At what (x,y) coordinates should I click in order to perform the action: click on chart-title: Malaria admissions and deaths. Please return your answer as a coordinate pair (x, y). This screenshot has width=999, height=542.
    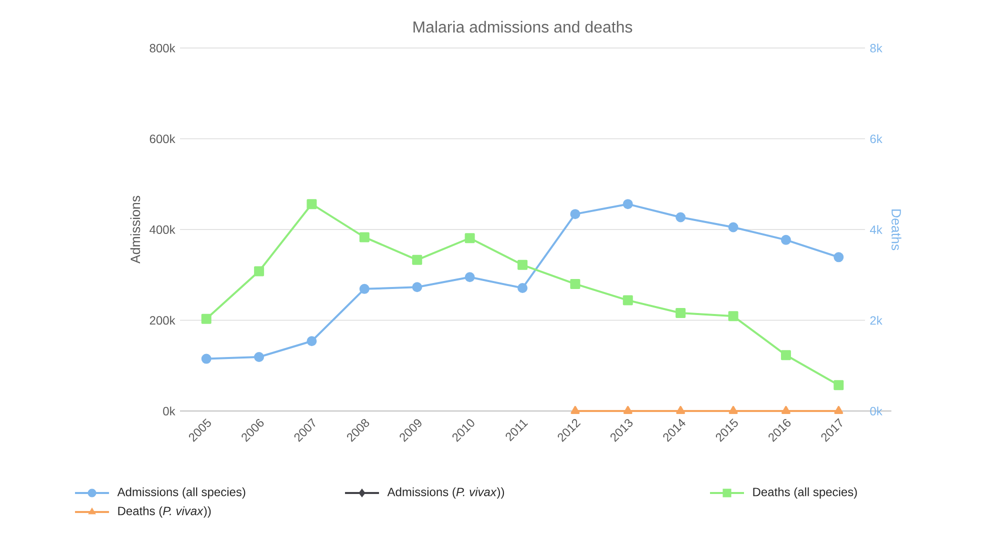
    Looking at the image, I should click on (523, 26).